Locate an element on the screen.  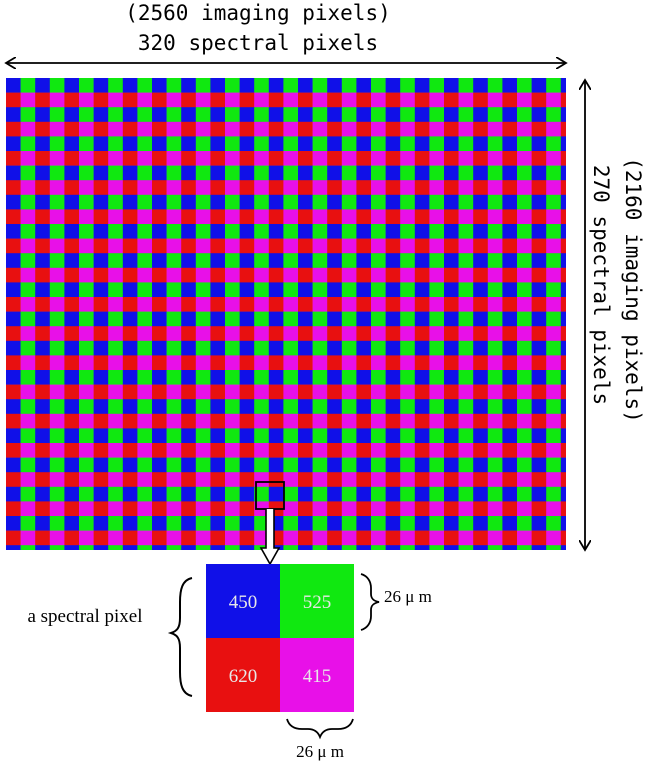
right-spectral-pixels-label: 270 spectral pixels is located at coordinates (601, 285).